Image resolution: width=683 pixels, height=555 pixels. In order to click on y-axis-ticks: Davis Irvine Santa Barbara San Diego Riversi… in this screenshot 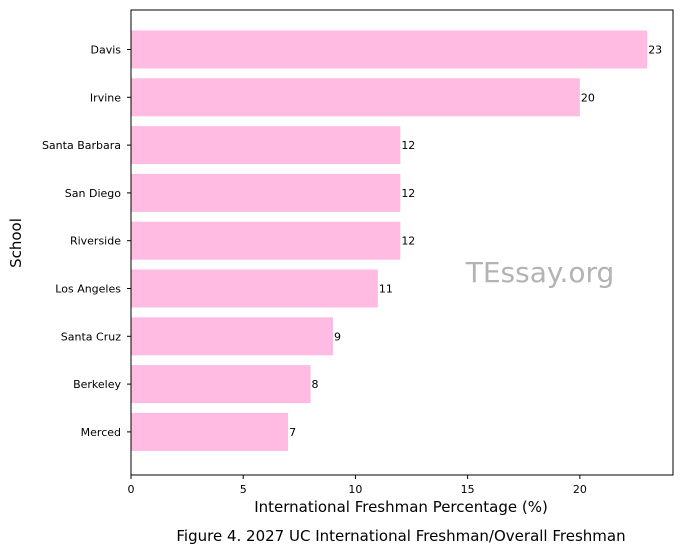, I will do `click(86, 241)`.